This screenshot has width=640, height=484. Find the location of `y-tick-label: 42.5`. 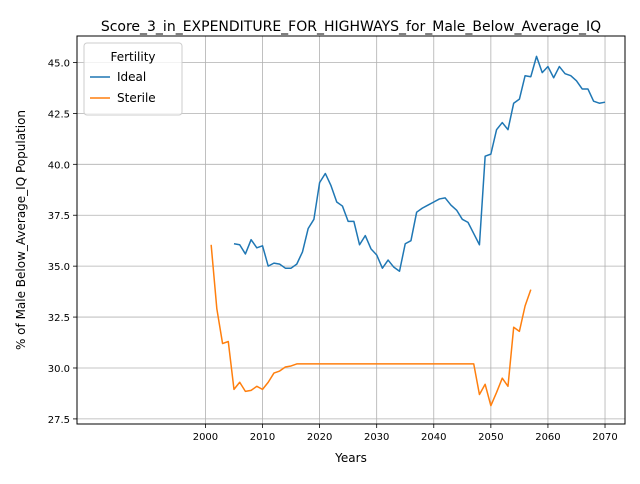

y-tick-label: 42.5 is located at coordinates (59, 114).